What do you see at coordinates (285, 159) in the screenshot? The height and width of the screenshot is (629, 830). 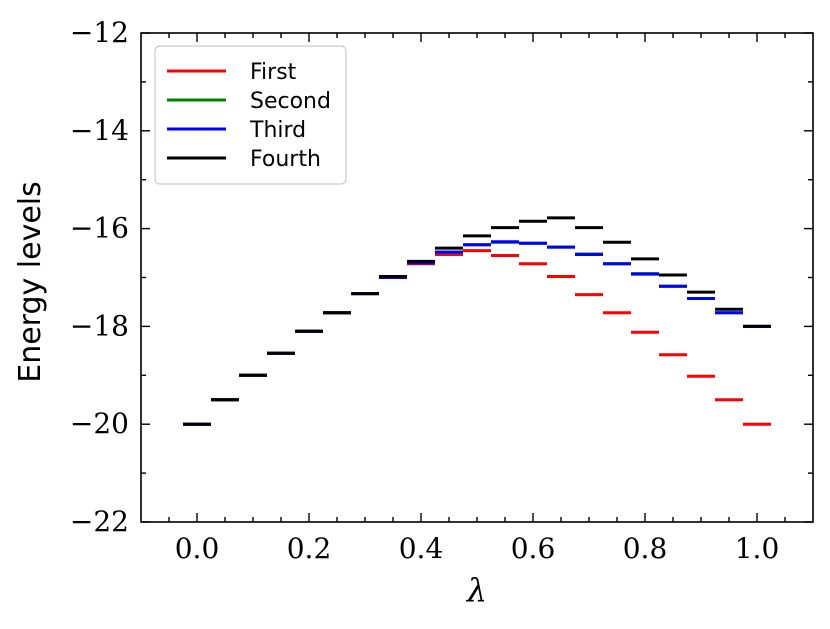 I see `legend-label-fourth: Fourth` at bounding box center [285, 159].